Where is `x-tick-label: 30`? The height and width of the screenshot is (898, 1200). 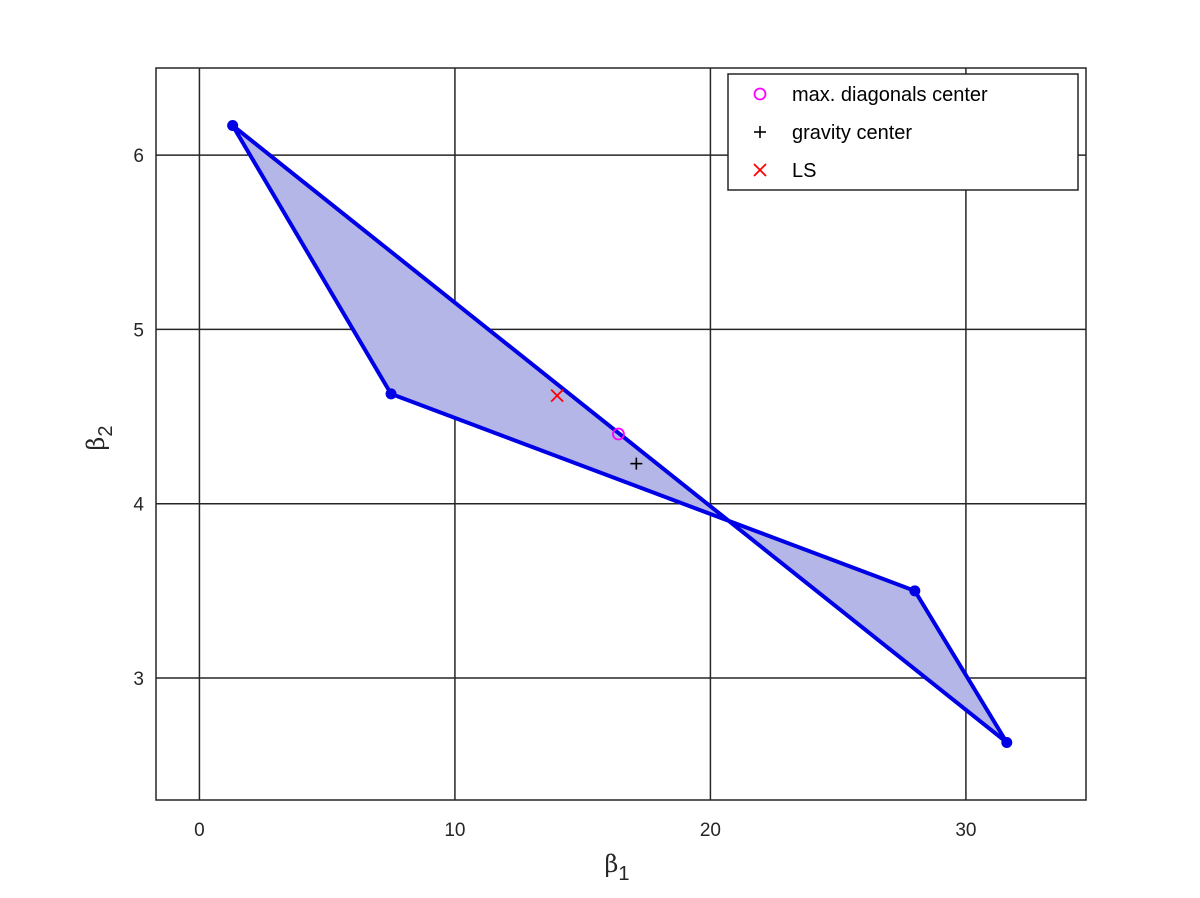
x-tick-label: 30 is located at coordinates (965, 830).